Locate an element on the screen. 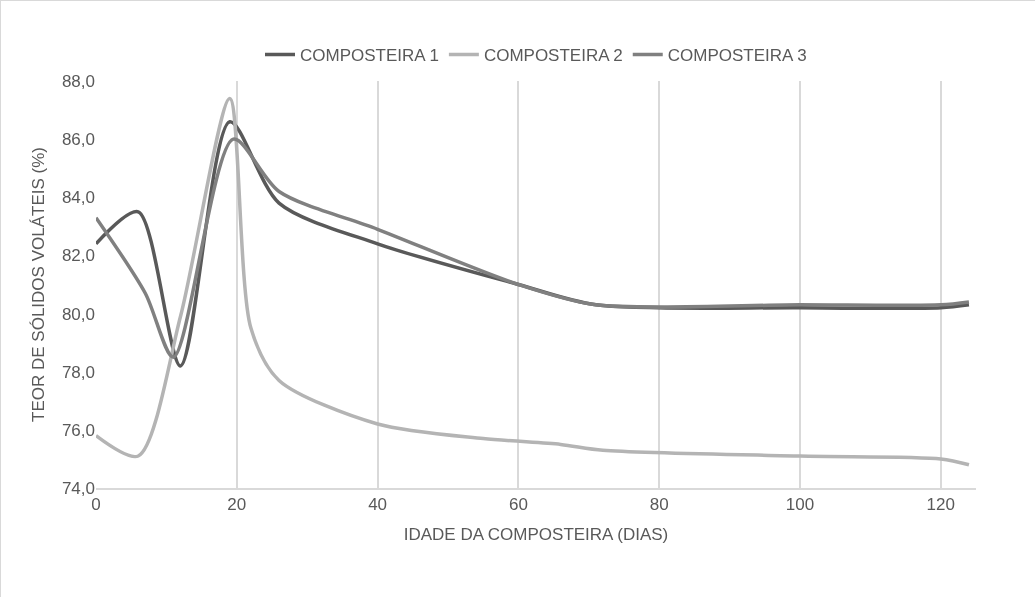 The image size is (1035, 597). y-tick-label: 88,0 is located at coordinates (78, 81).